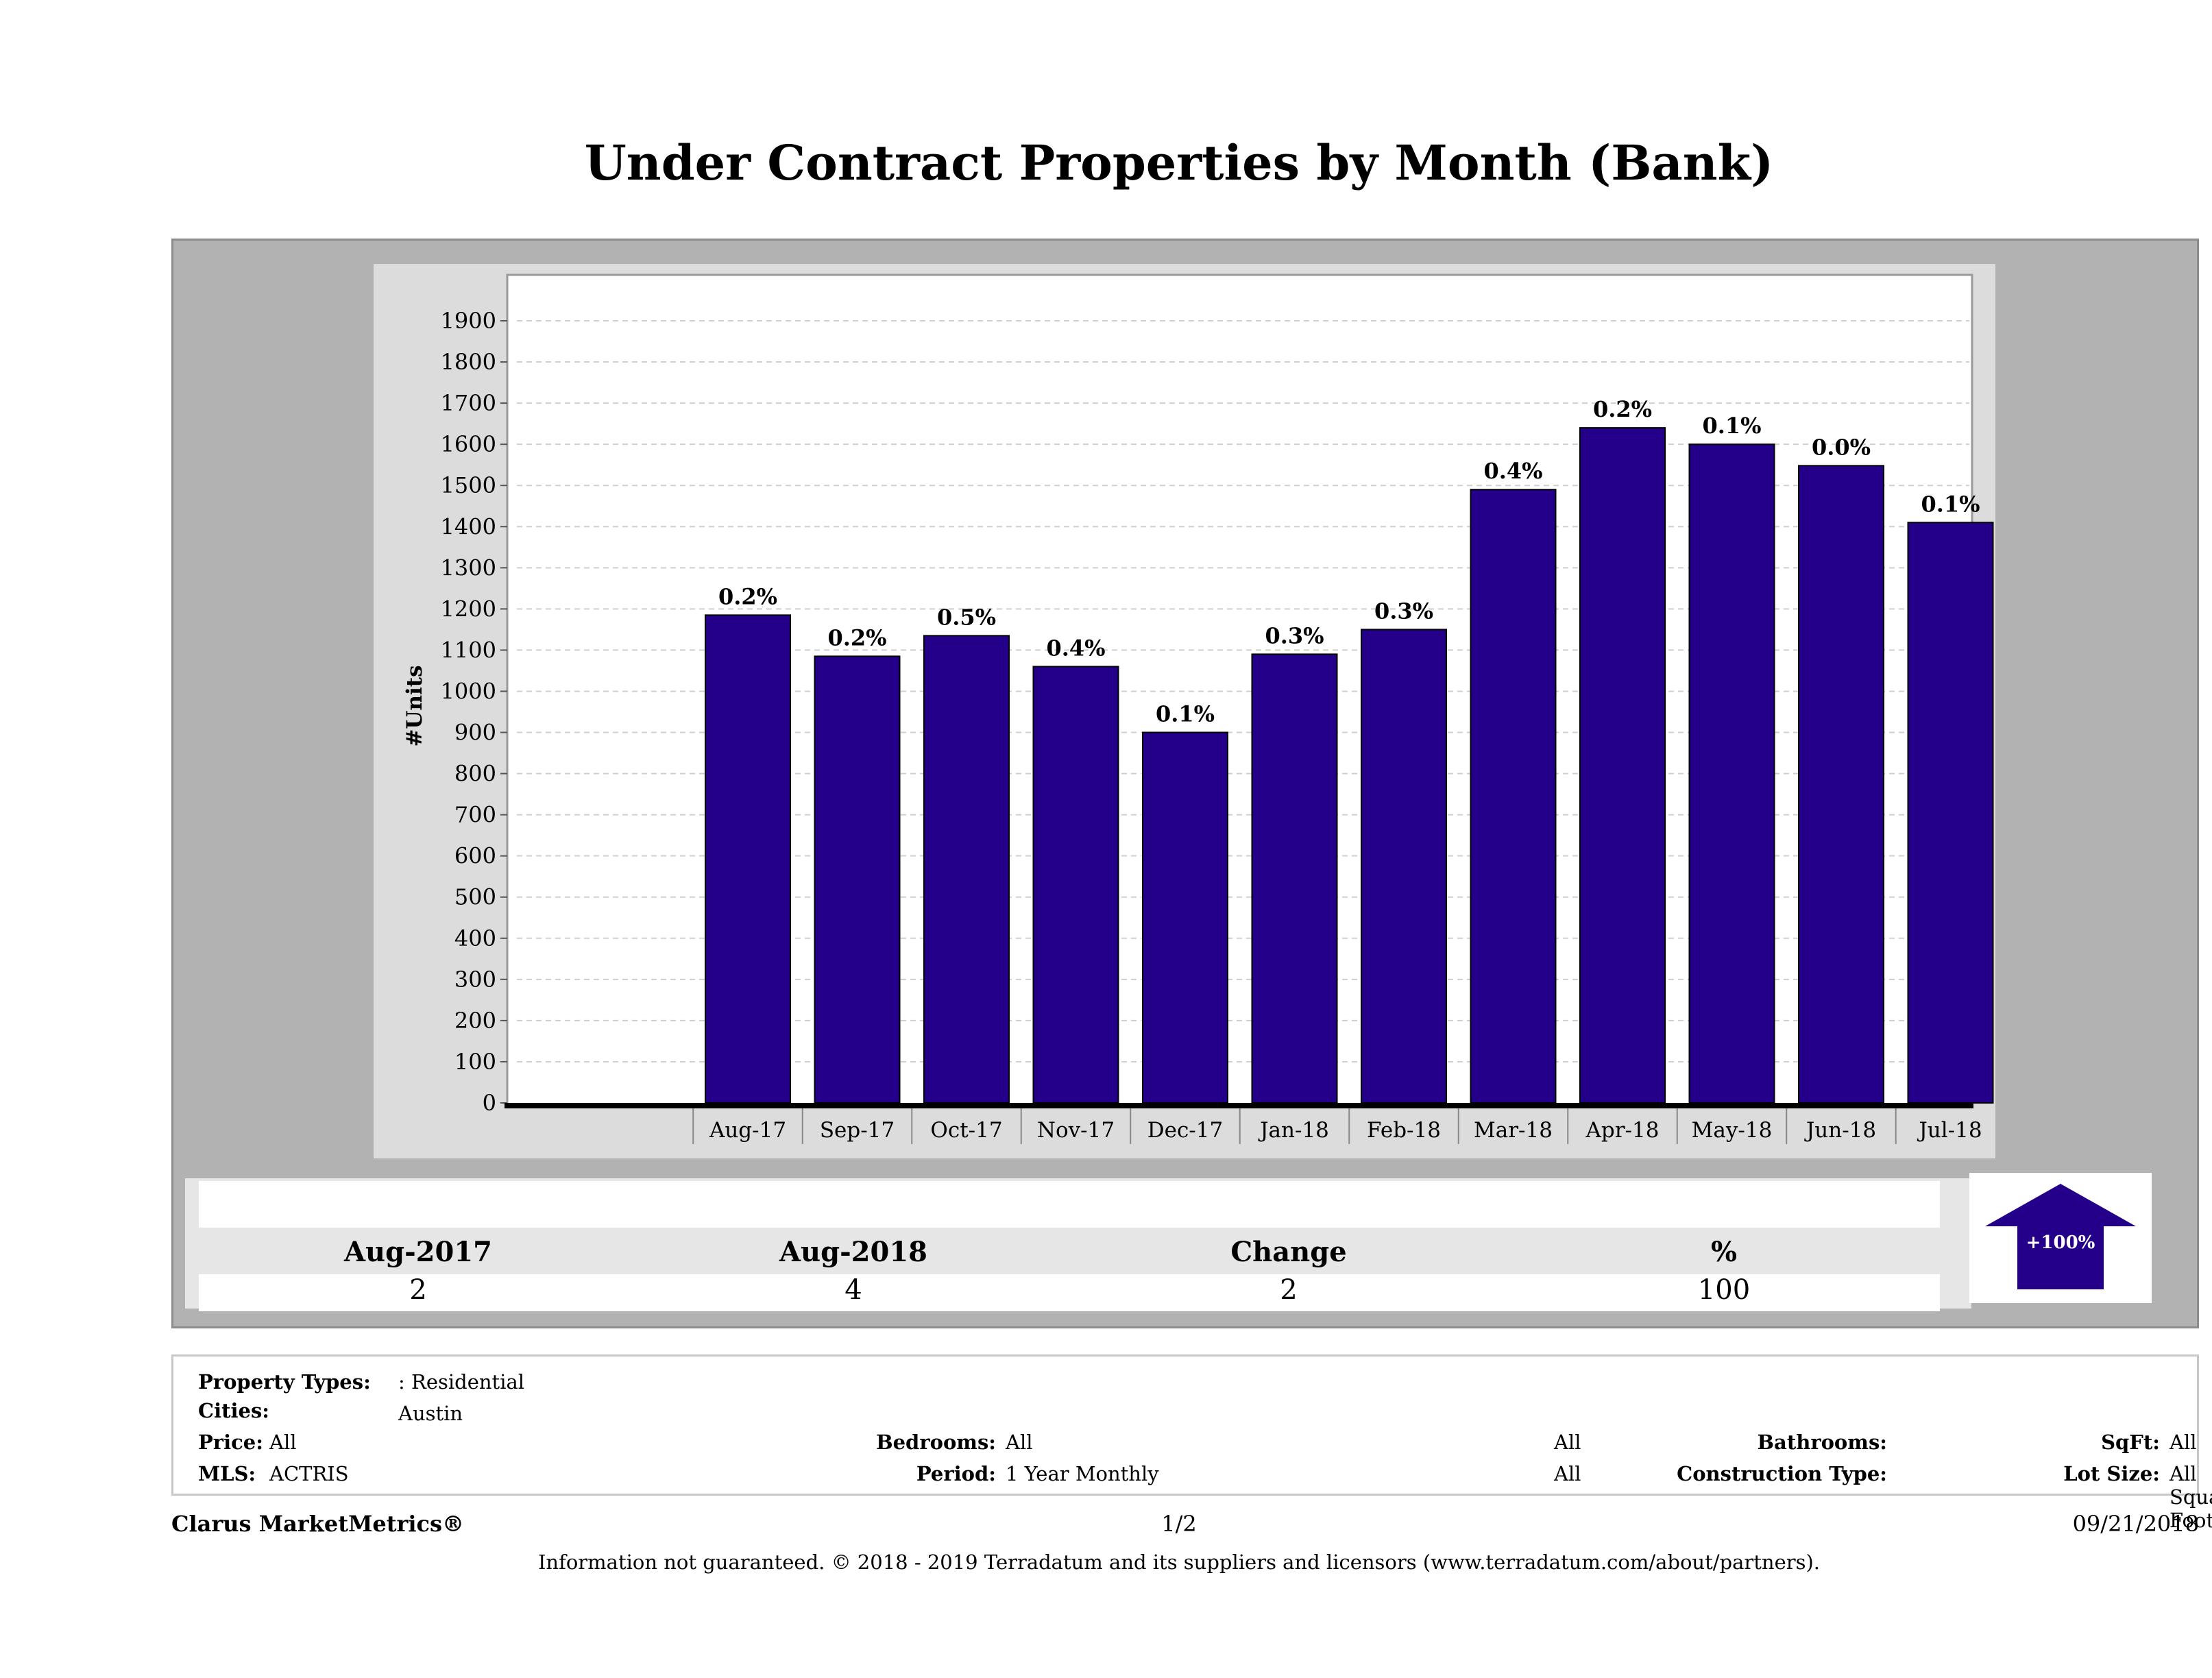 This screenshot has width=2212, height=1678. I want to click on y-tick-label: 700, so click(475, 815).